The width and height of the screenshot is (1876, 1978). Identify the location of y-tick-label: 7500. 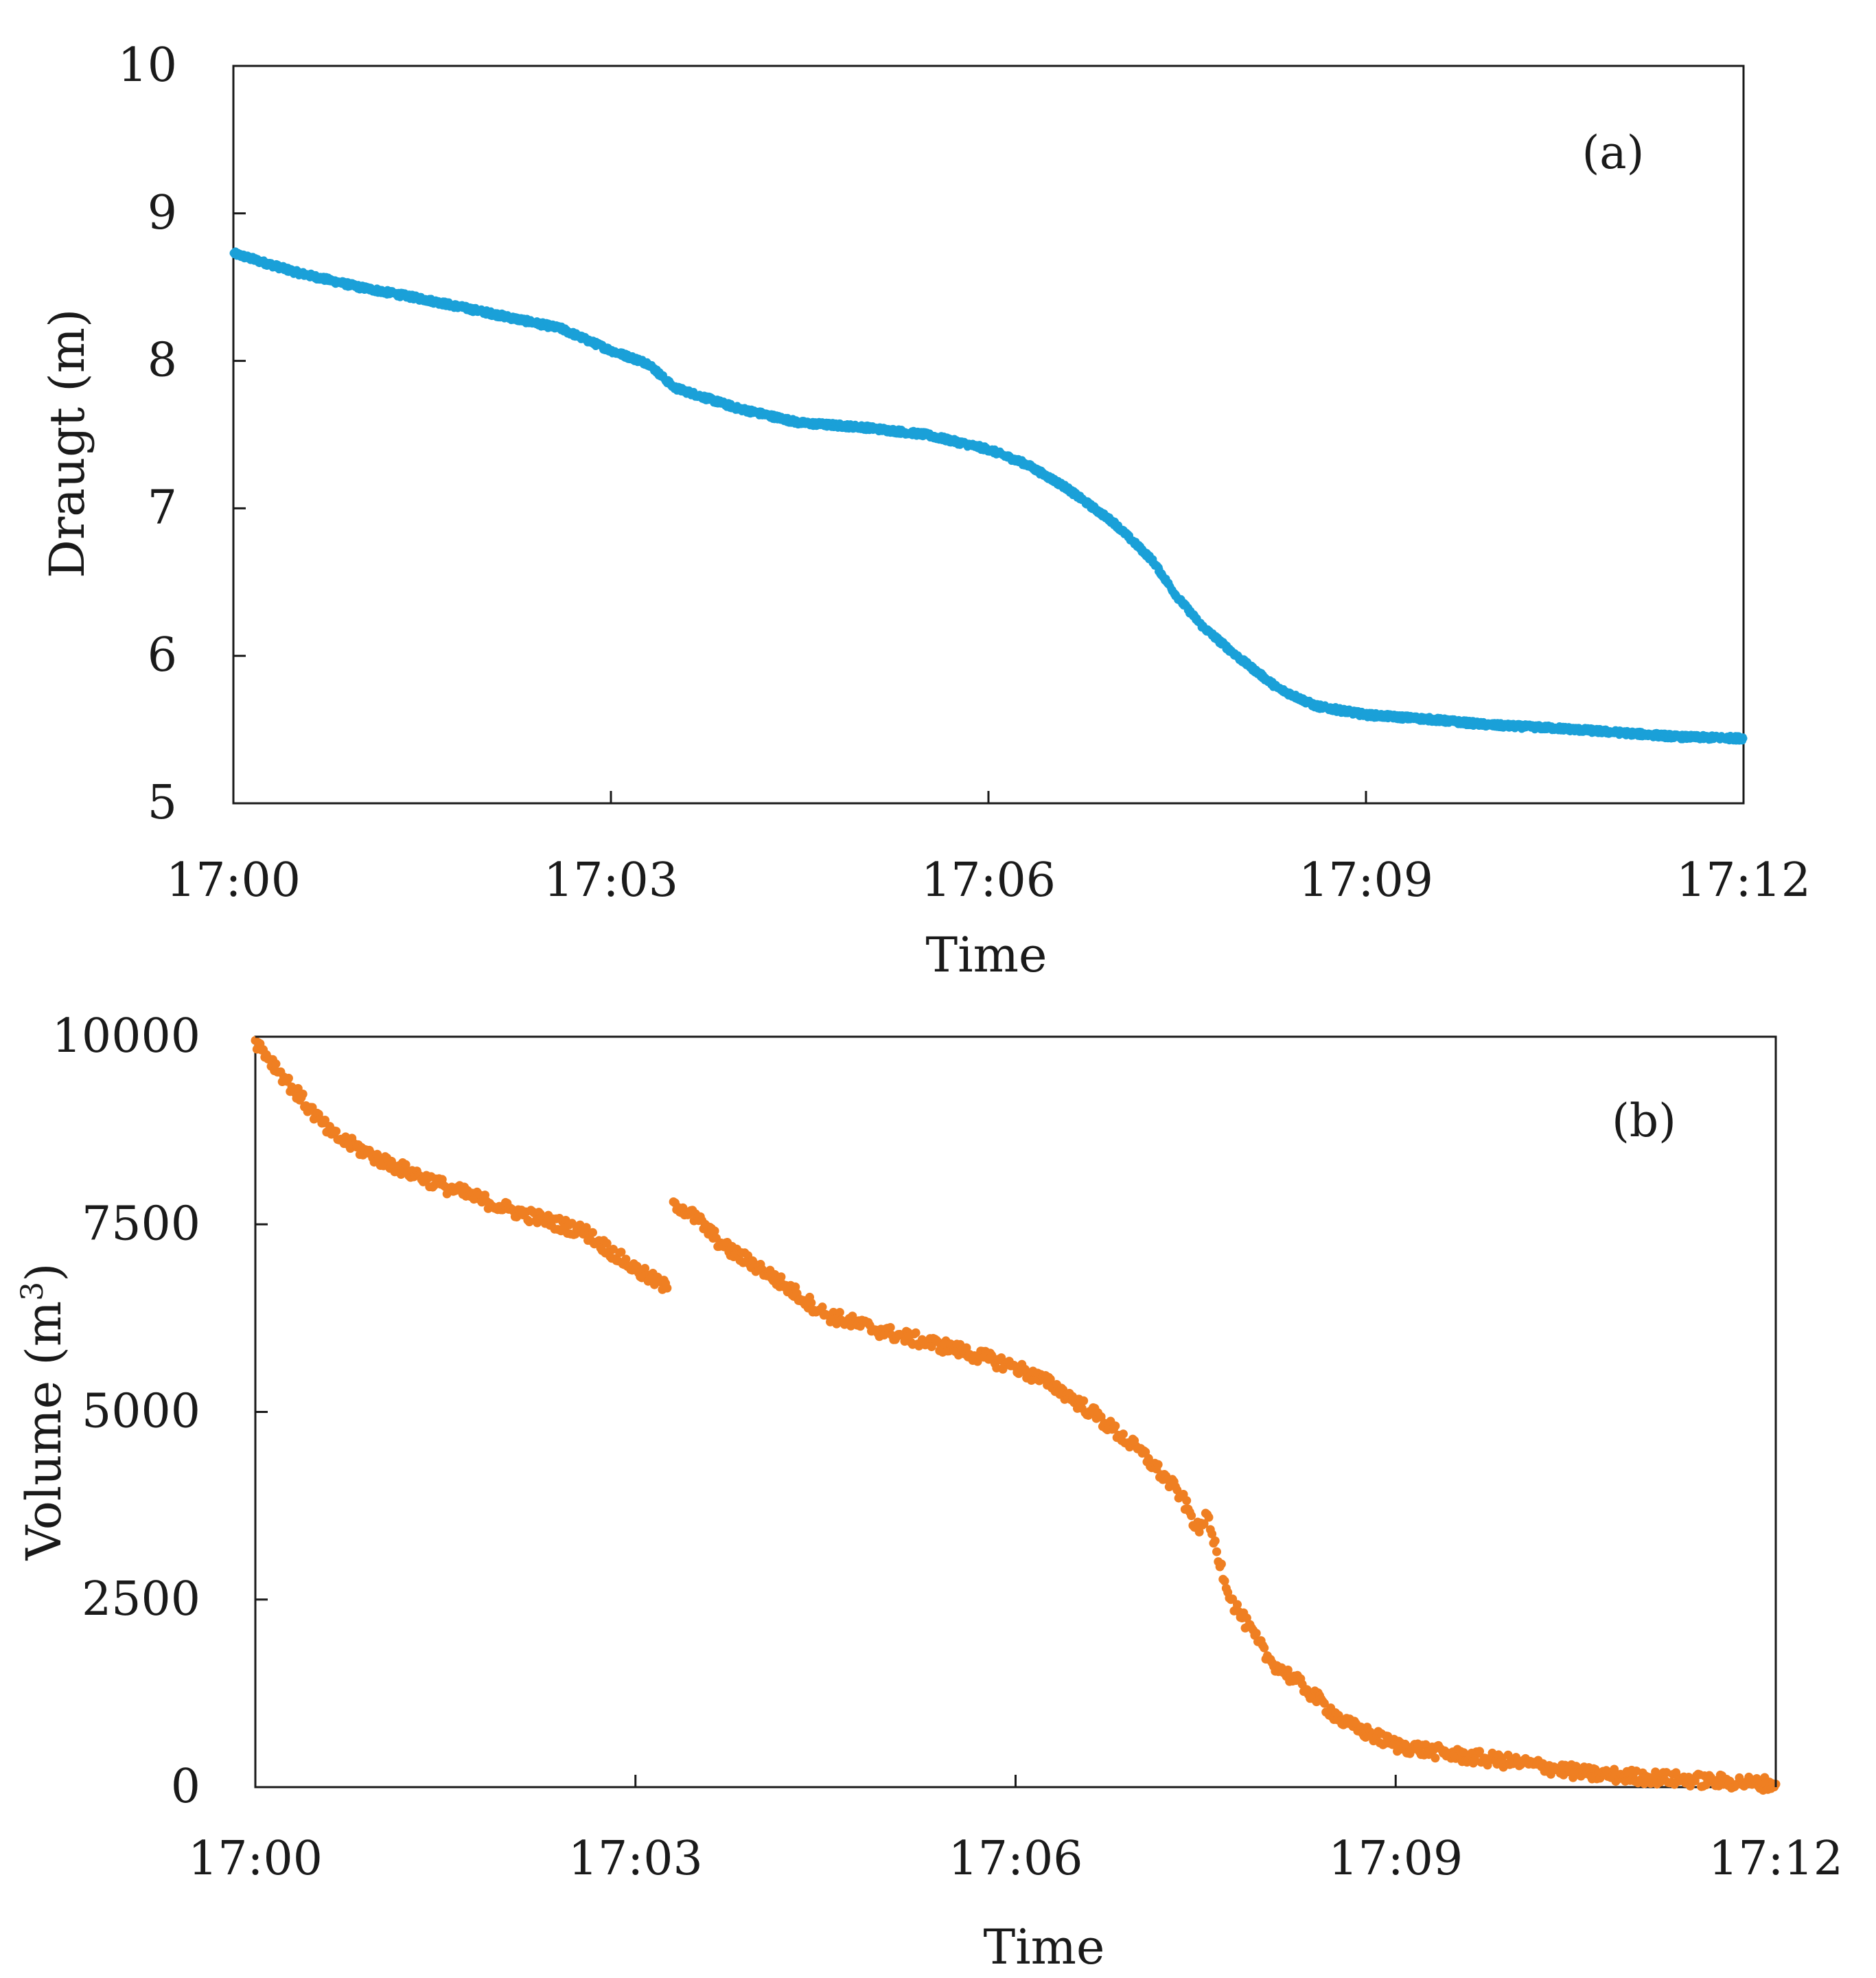
(141, 1224).